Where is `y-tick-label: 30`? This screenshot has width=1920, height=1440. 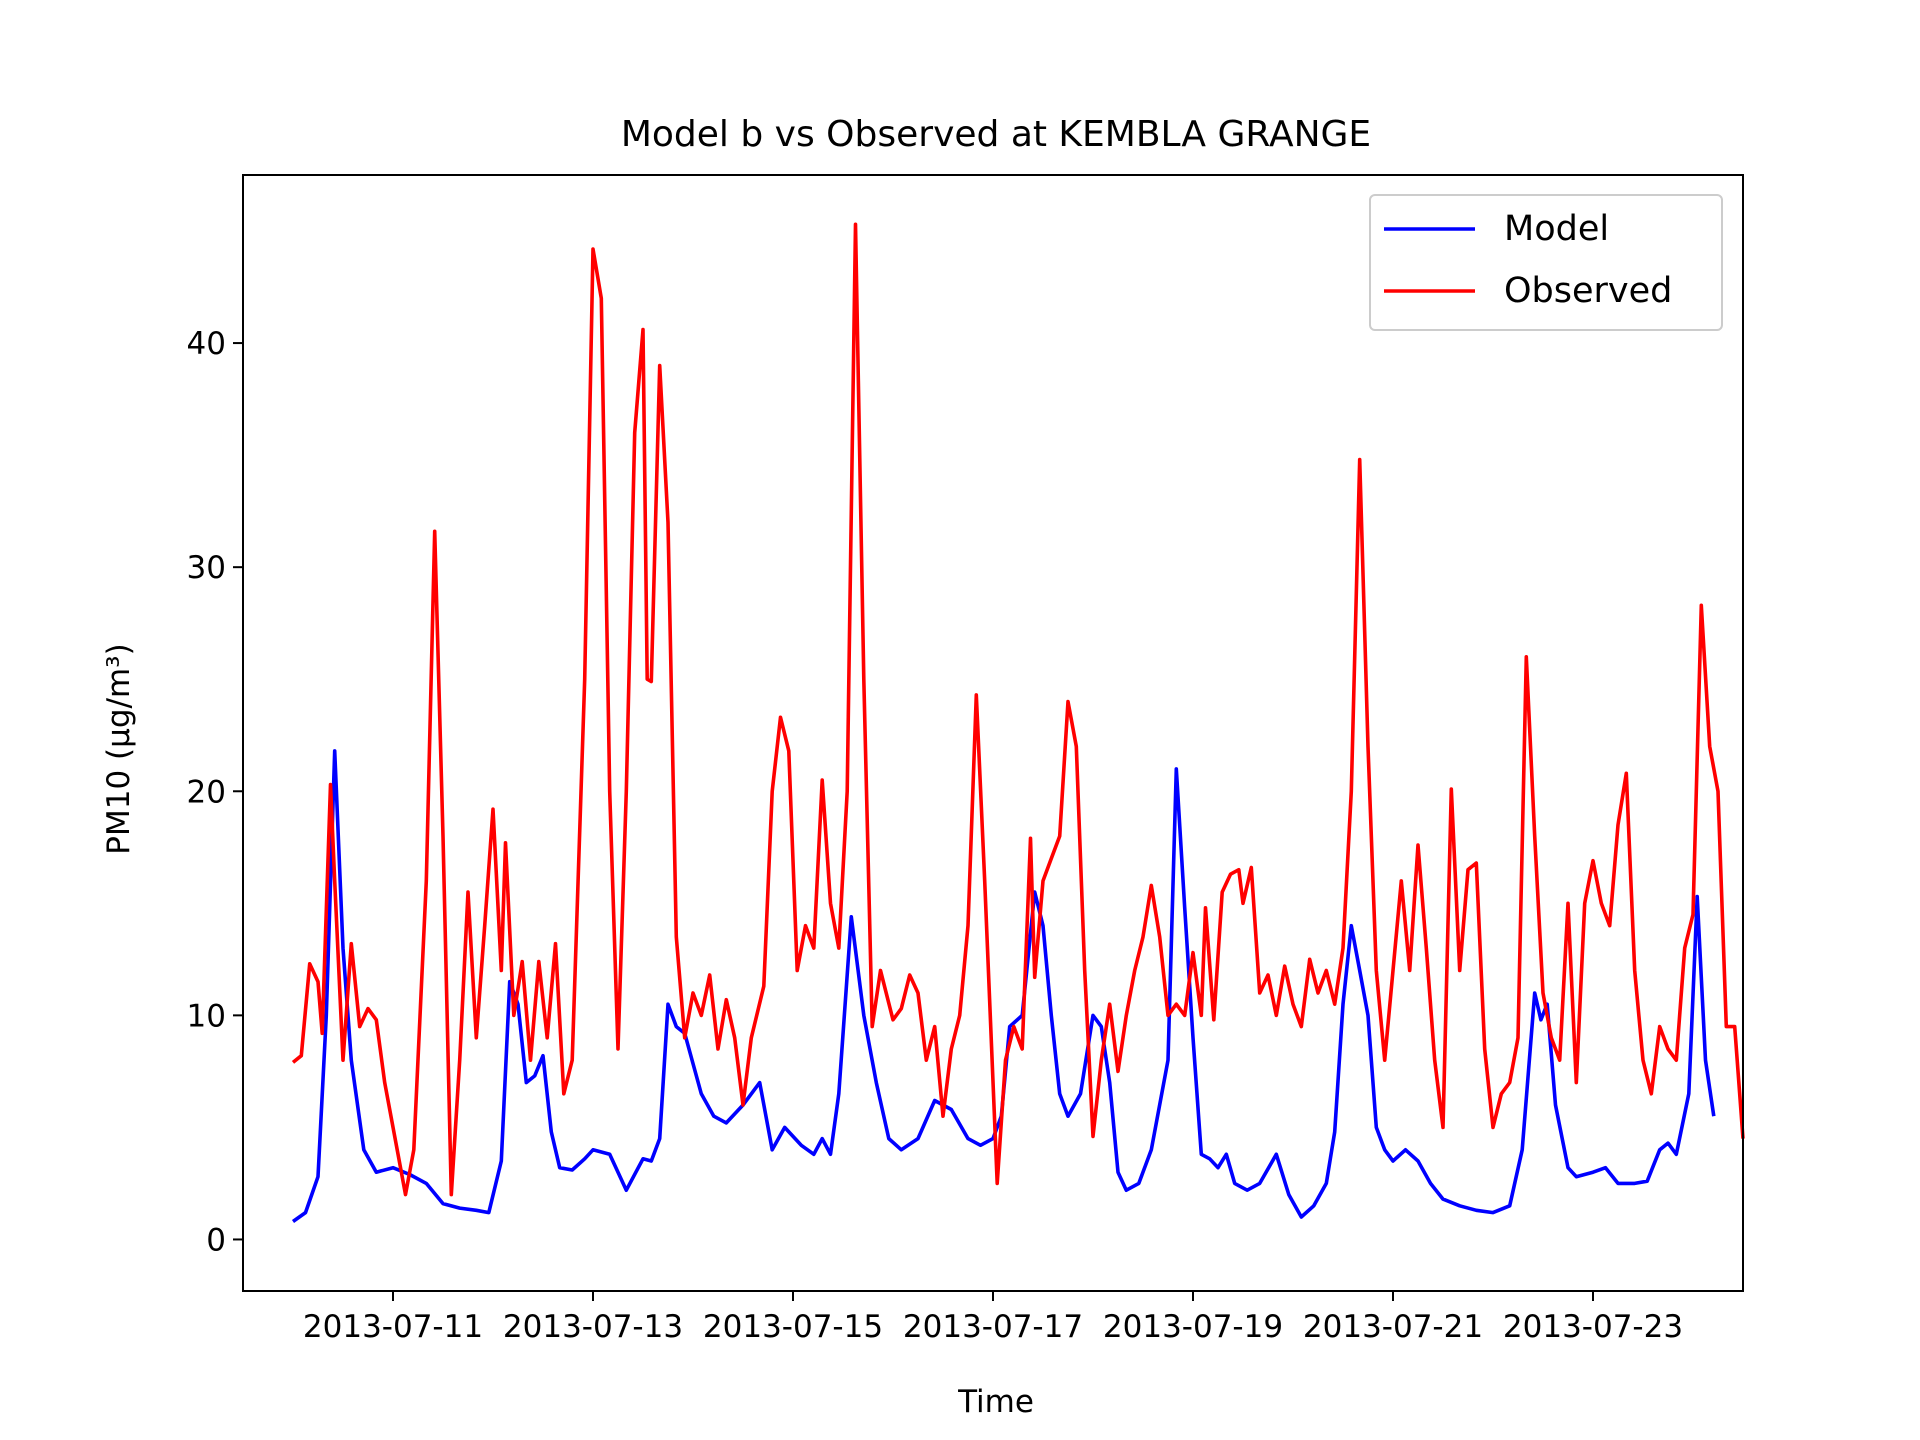 y-tick-label: 30 is located at coordinates (206, 568).